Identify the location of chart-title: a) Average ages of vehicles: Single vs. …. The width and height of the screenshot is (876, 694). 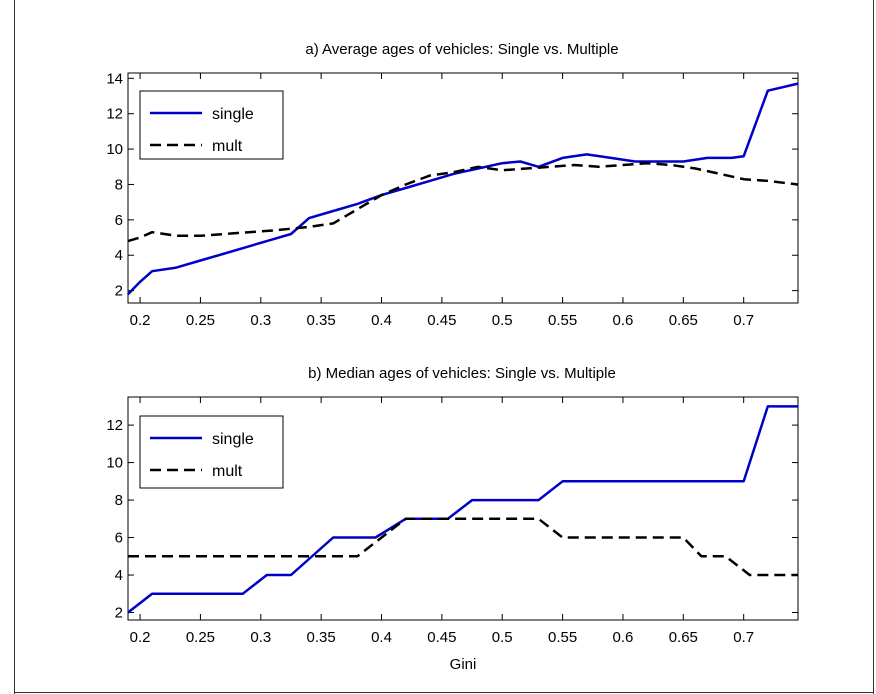
(461, 49).